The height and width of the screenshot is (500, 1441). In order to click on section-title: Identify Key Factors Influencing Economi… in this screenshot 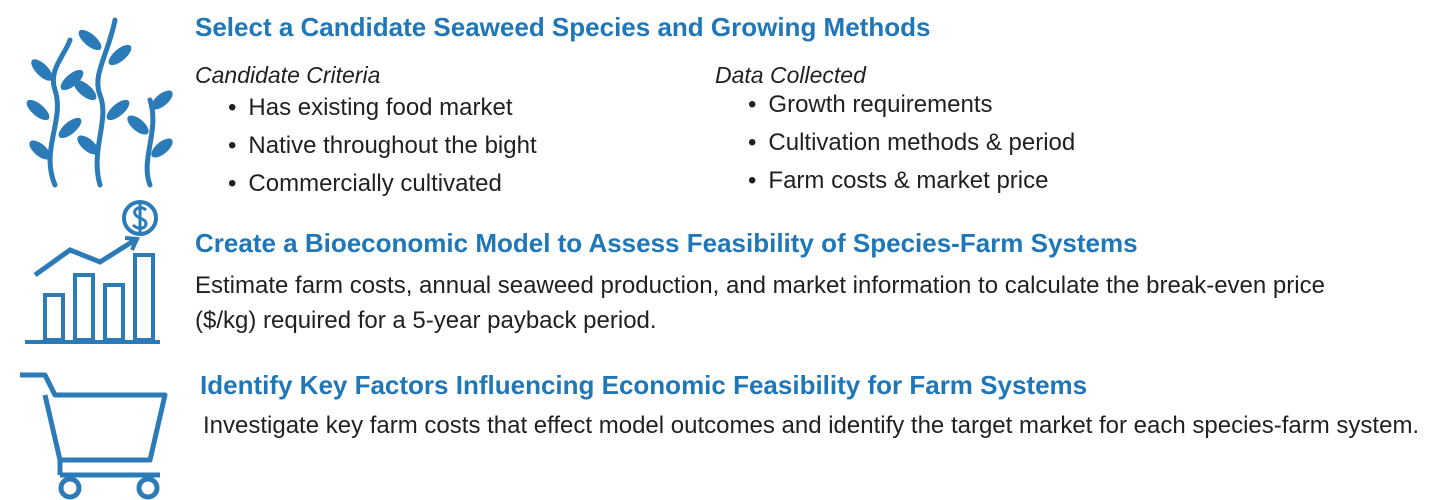, I will do `click(644, 385)`.